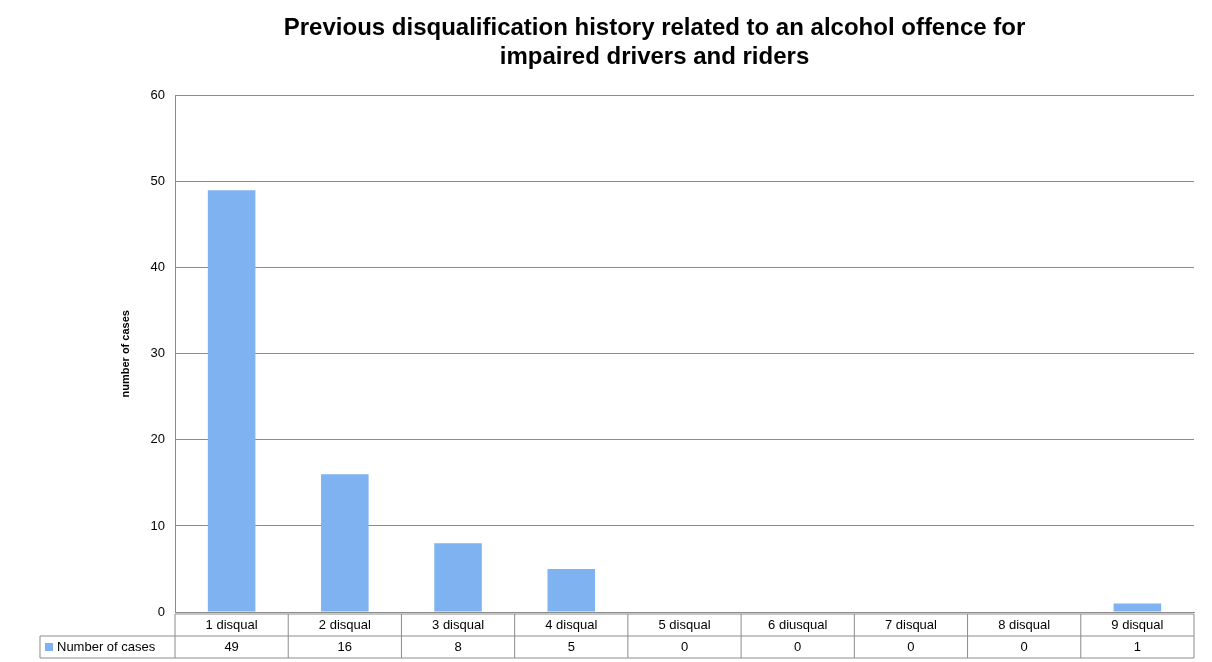 The width and height of the screenshot is (1212, 662). What do you see at coordinates (161, 611) in the screenshot?
I see `y-tick-label: 0` at bounding box center [161, 611].